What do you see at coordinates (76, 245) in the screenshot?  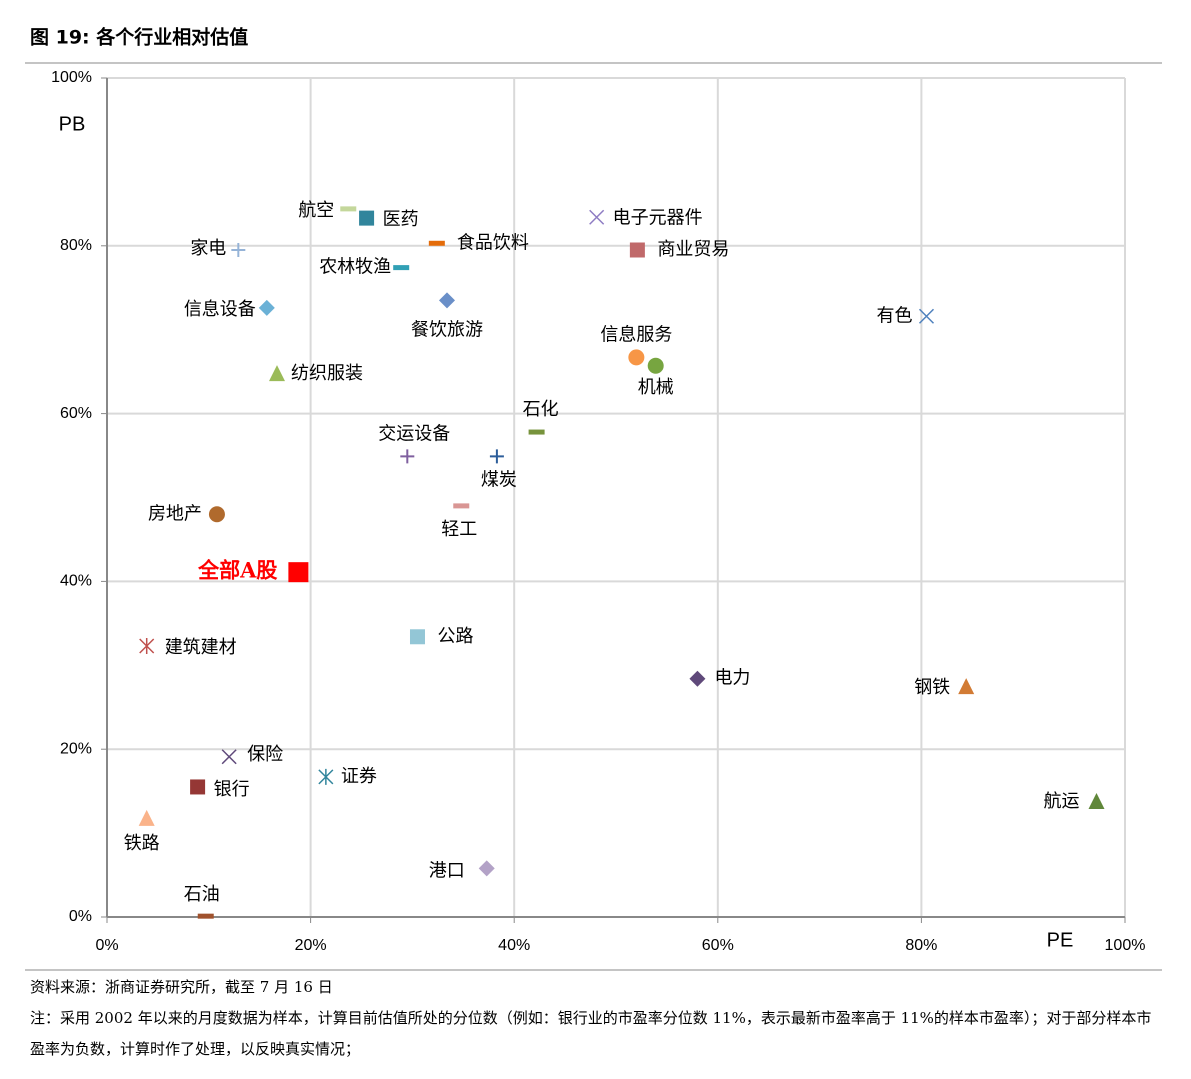 I see `y-tick-label: 80%` at bounding box center [76, 245].